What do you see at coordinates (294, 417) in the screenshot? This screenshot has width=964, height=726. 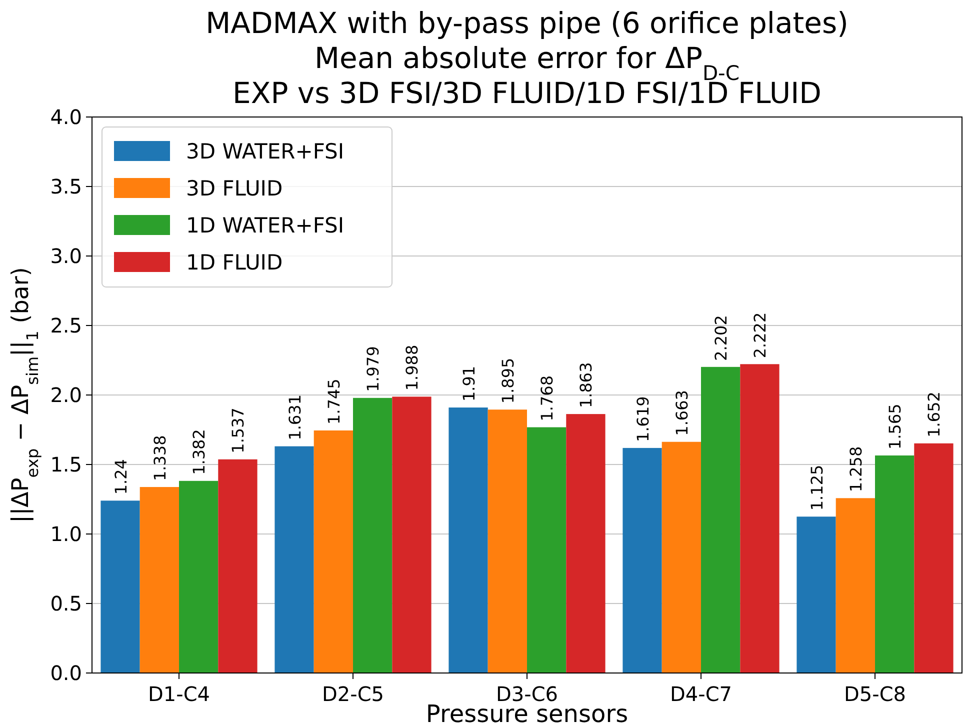 I see `data-label: 1.631` at bounding box center [294, 417].